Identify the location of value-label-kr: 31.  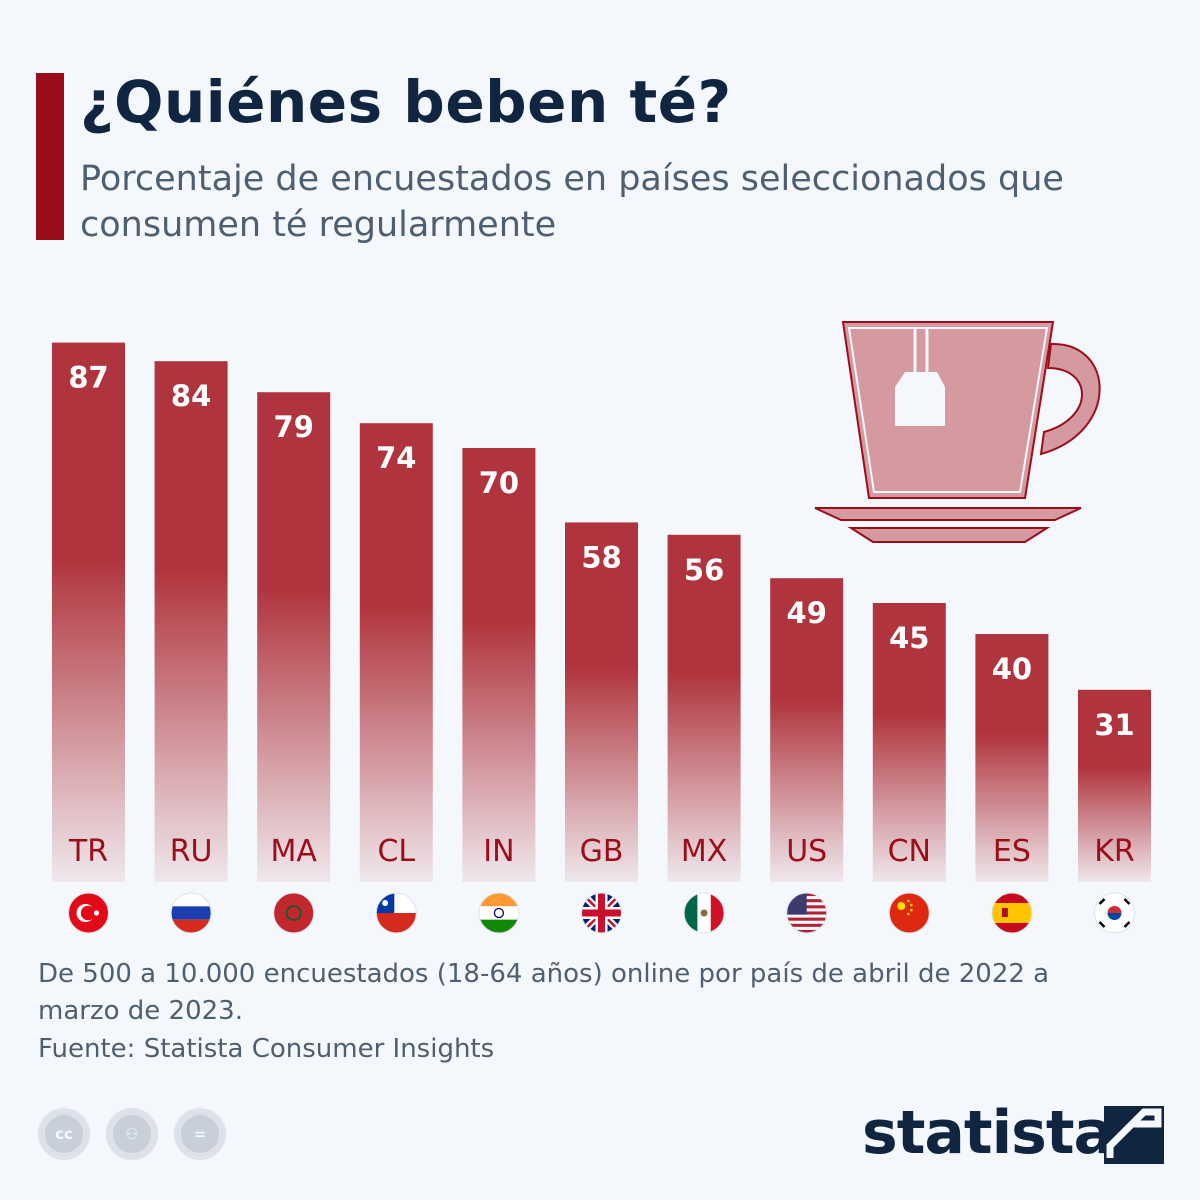
(1114, 725).